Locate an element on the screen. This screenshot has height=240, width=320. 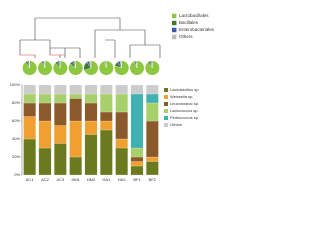
legend-label: Leuconostoc sp. is located at coordinates (184, 103).